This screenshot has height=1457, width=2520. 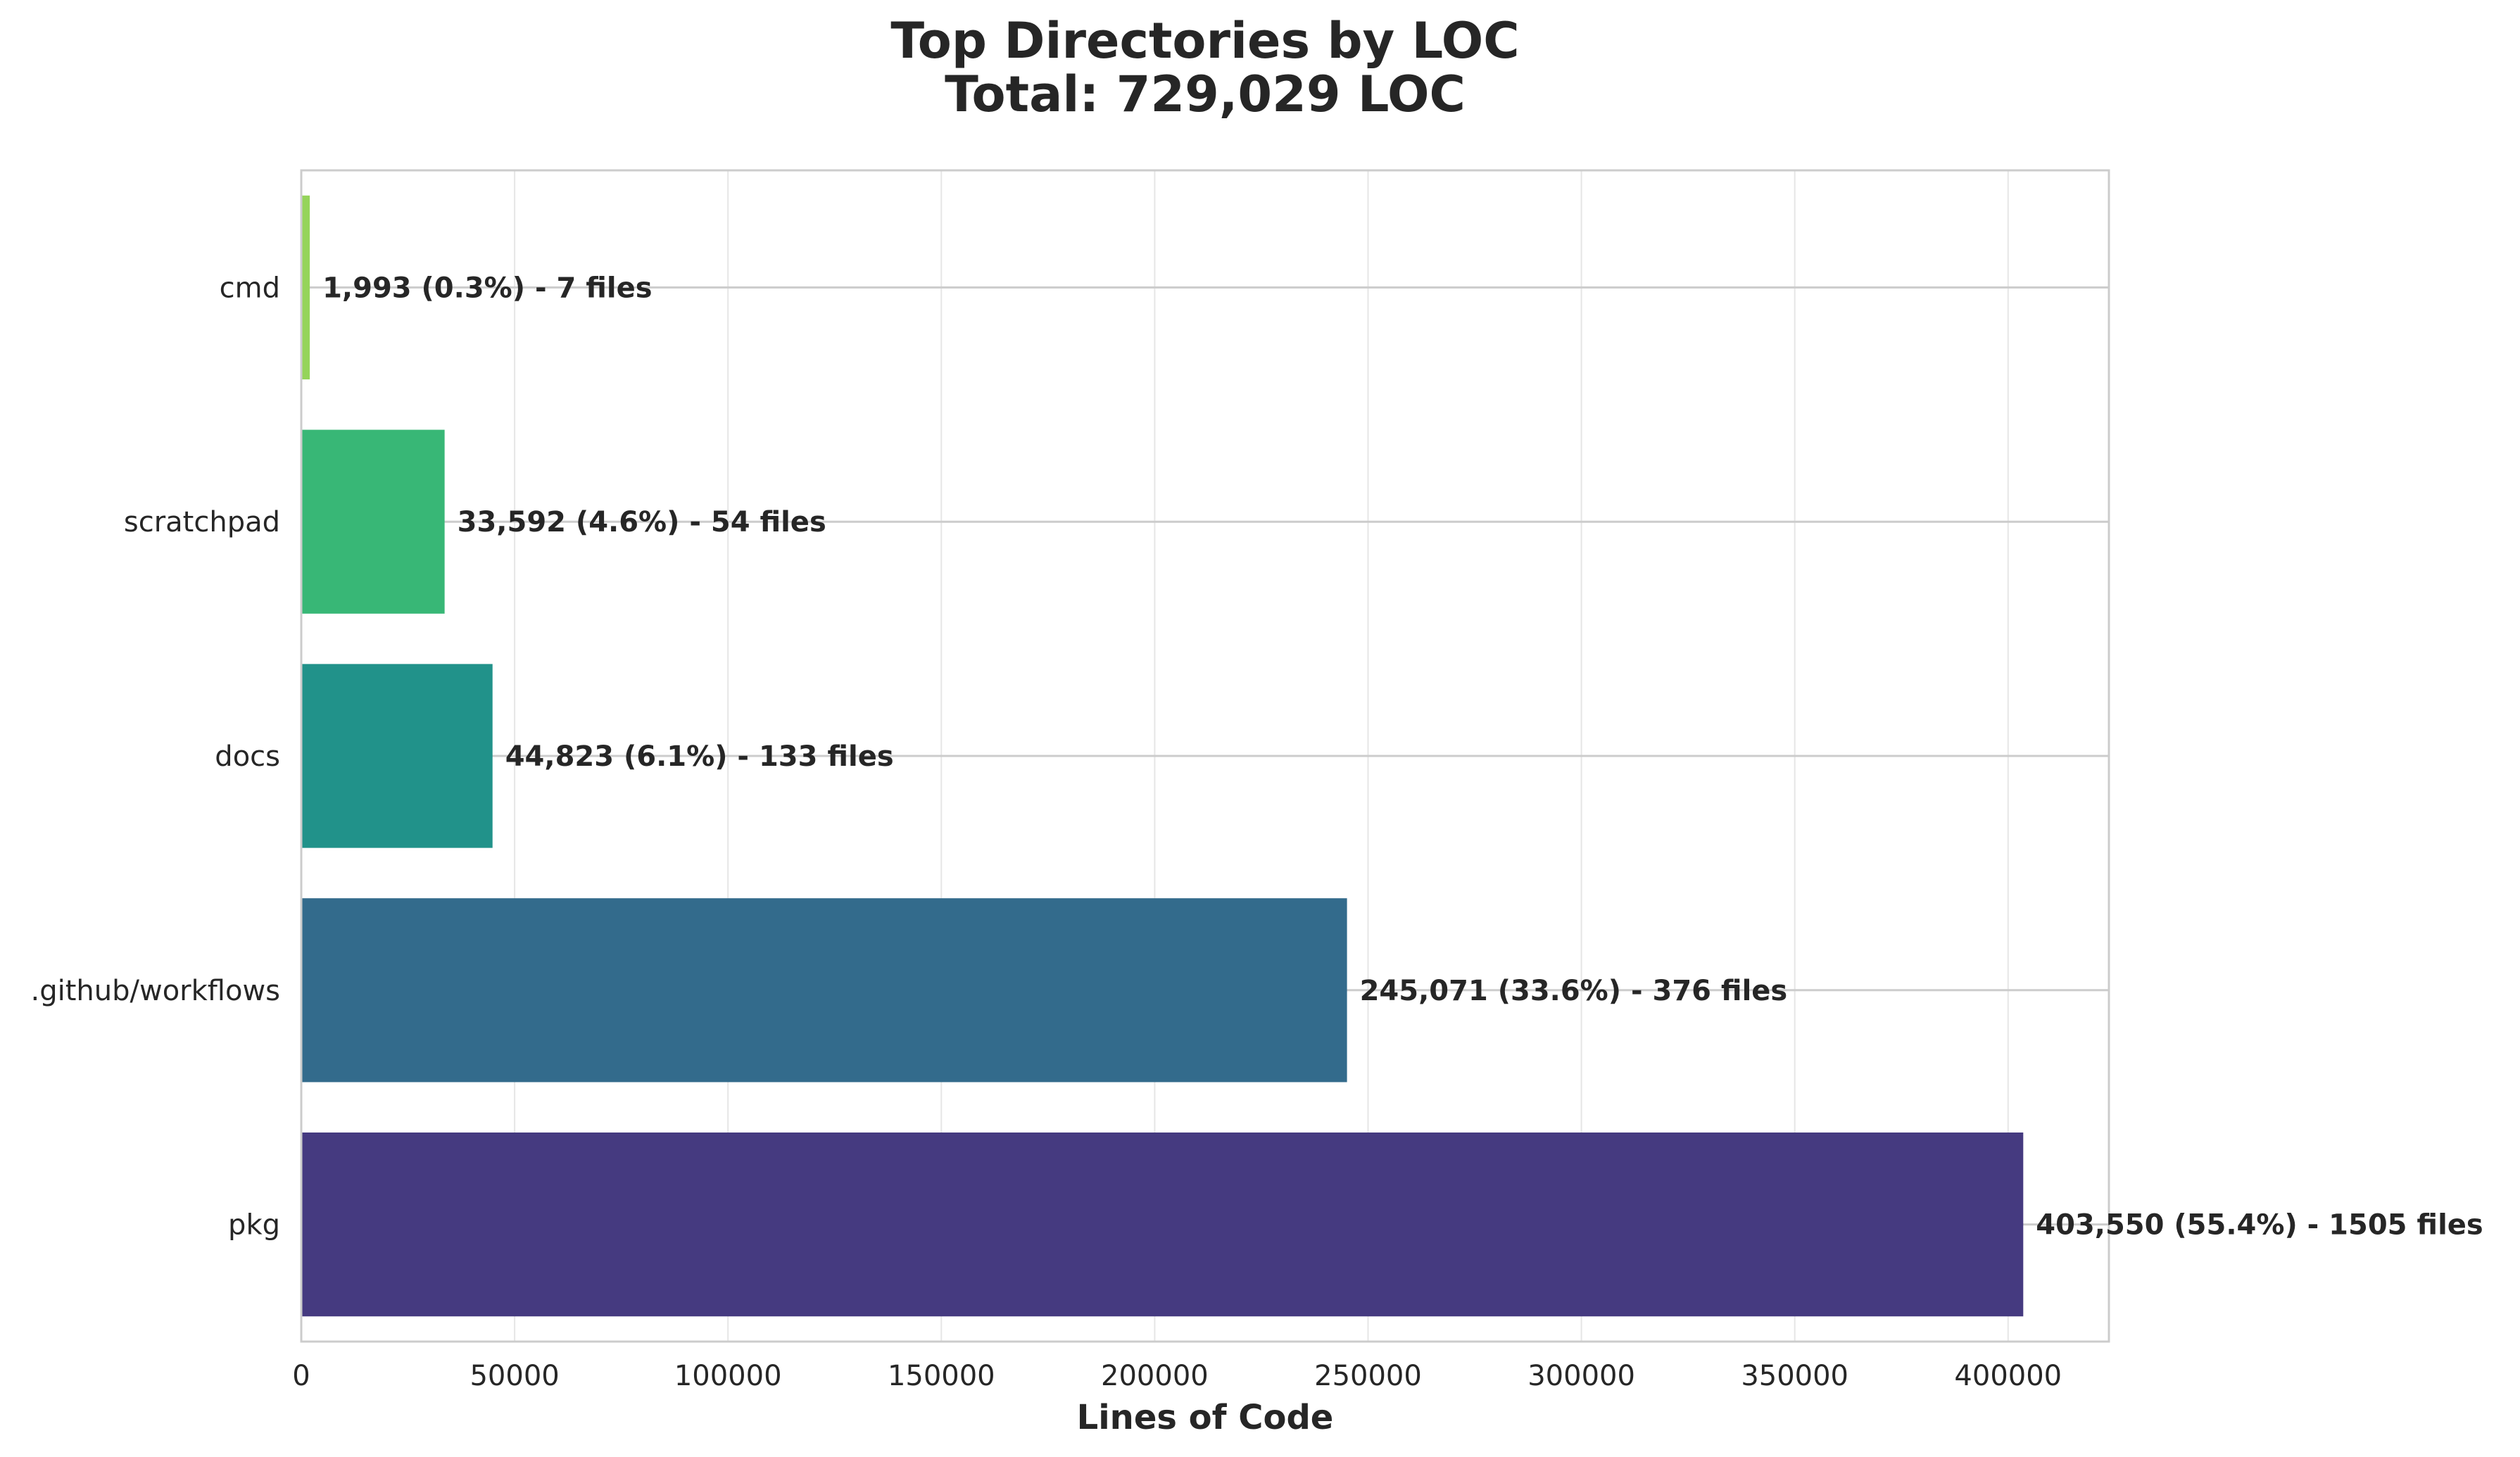 I want to click on data-label: 1,993 (0.3%) - 7 files, so click(x=487, y=288).